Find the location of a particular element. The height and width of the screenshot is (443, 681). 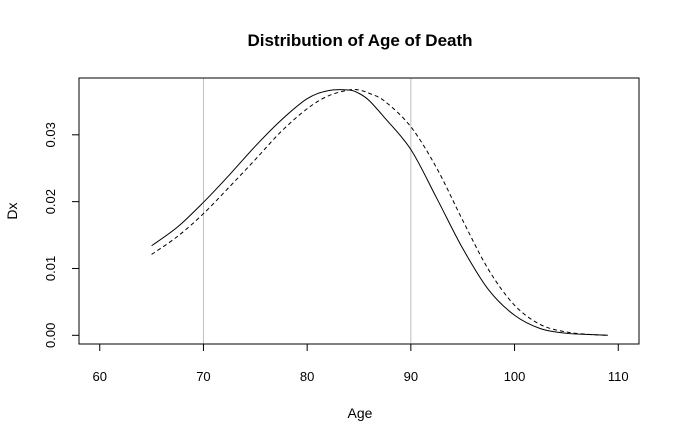

y-axis: 0.00 0.01 0.02 0.03 is located at coordinates (61, 235).